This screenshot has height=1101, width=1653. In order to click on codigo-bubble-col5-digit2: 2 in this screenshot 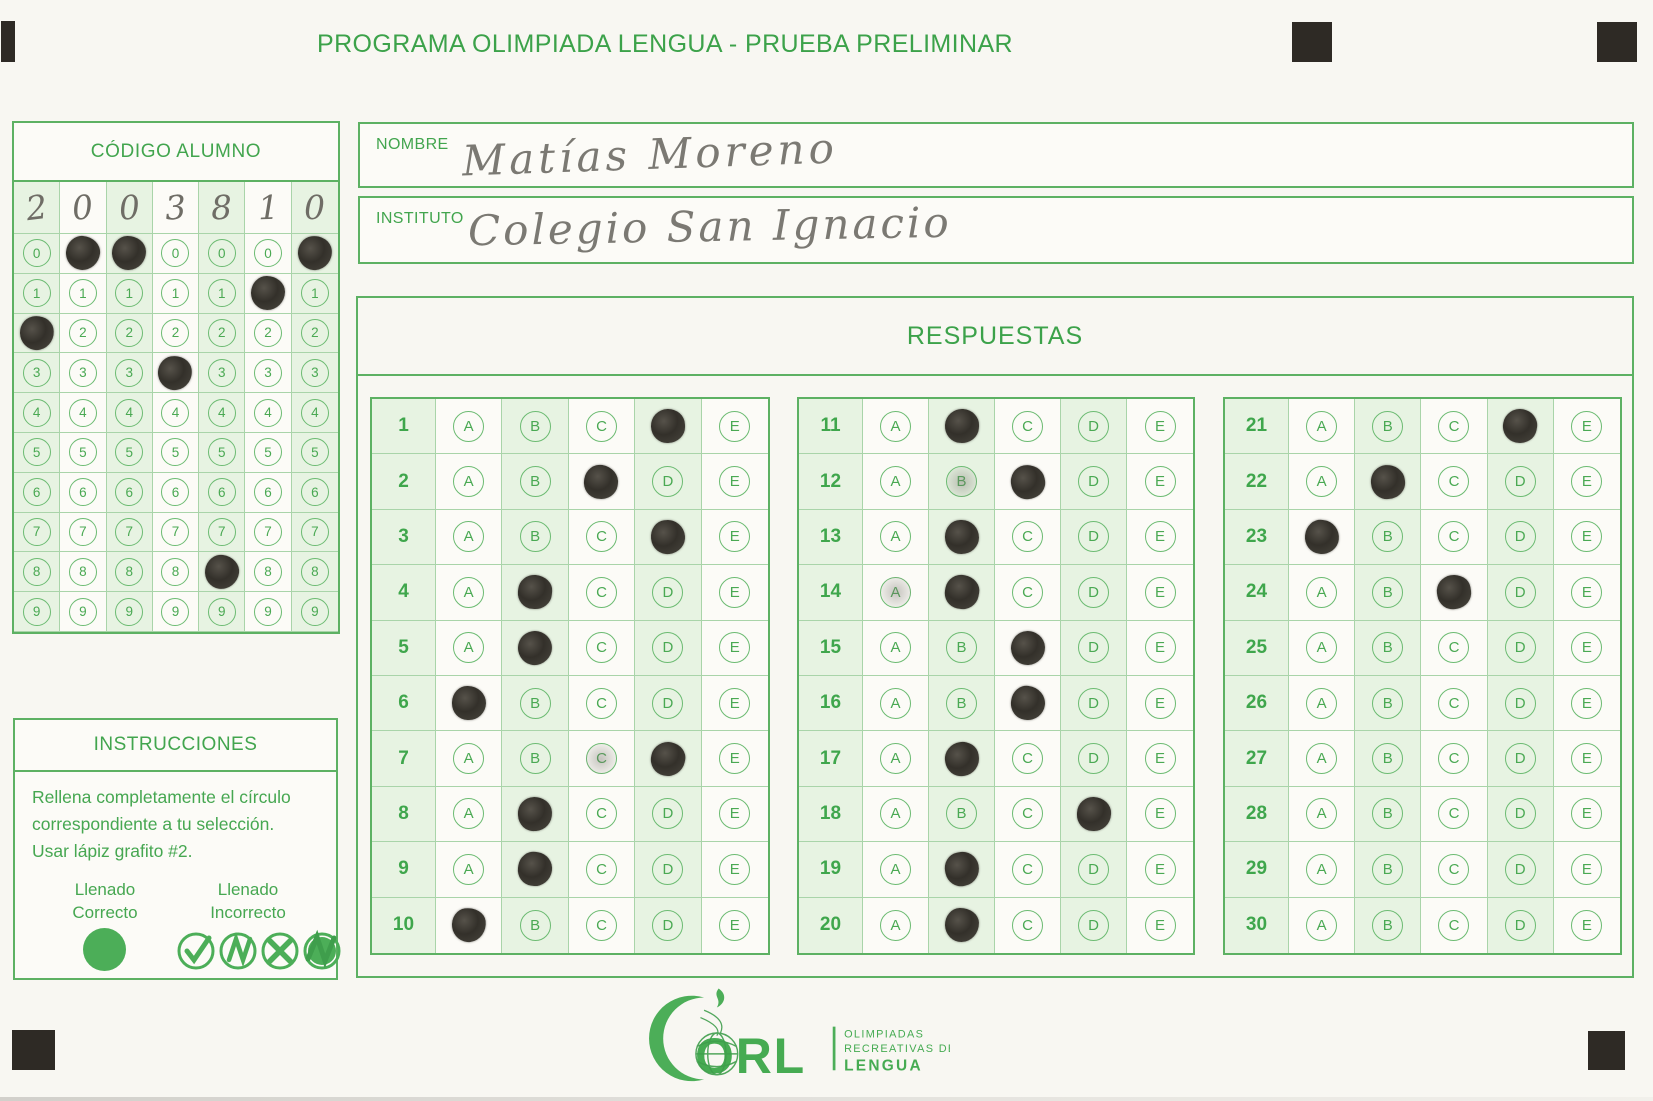, I will do `click(221, 332)`.